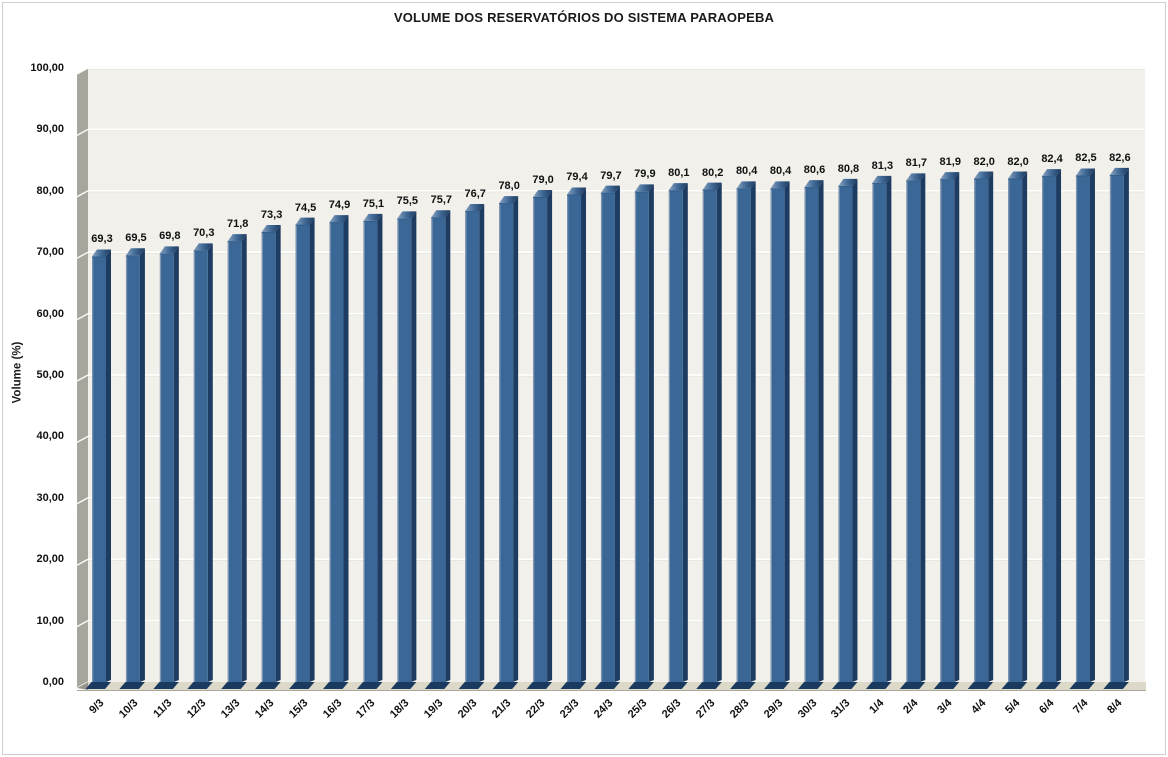  I want to click on bar-value-label: 80,8, so click(848, 168).